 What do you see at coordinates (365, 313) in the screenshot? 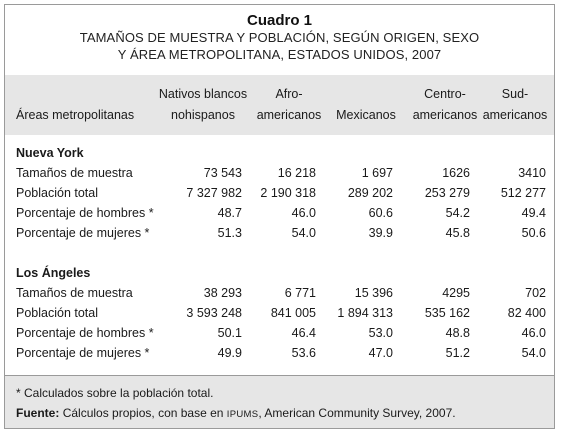
I see `cell-value: 1 894 313` at bounding box center [365, 313].